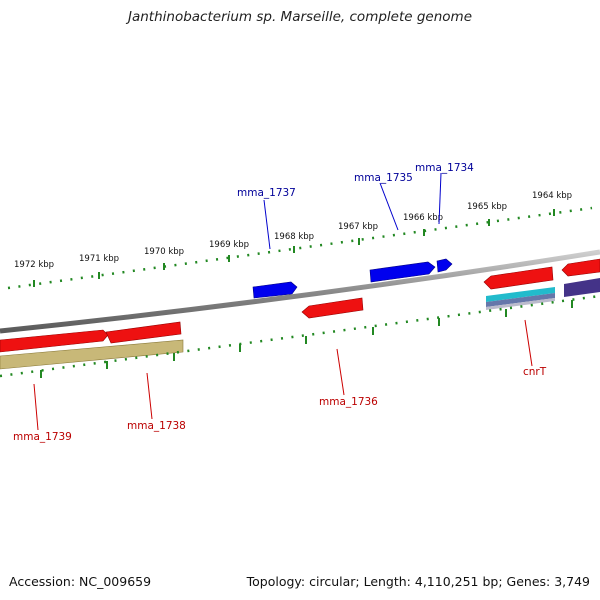 The height and width of the screenshot is (600, 600). What do you see at coordinates (266, 193) in the screenshot?
I see `gene-label-mma-1737: mma_1737` at bounding box center [266, 193].